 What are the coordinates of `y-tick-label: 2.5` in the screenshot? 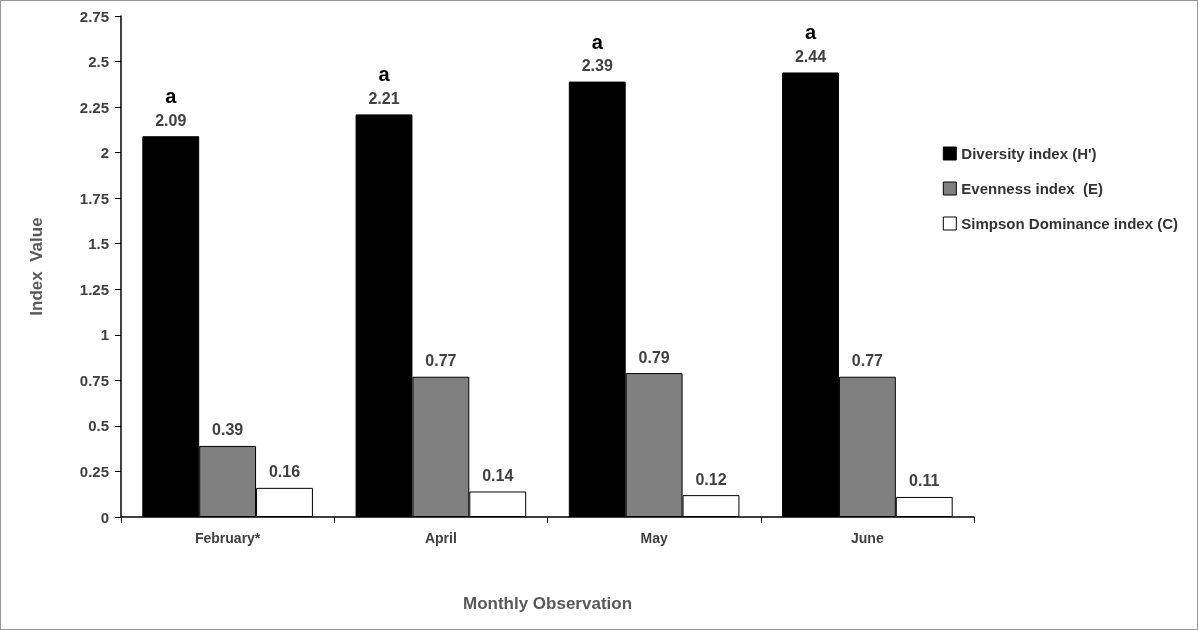 It's located at (98, 62).